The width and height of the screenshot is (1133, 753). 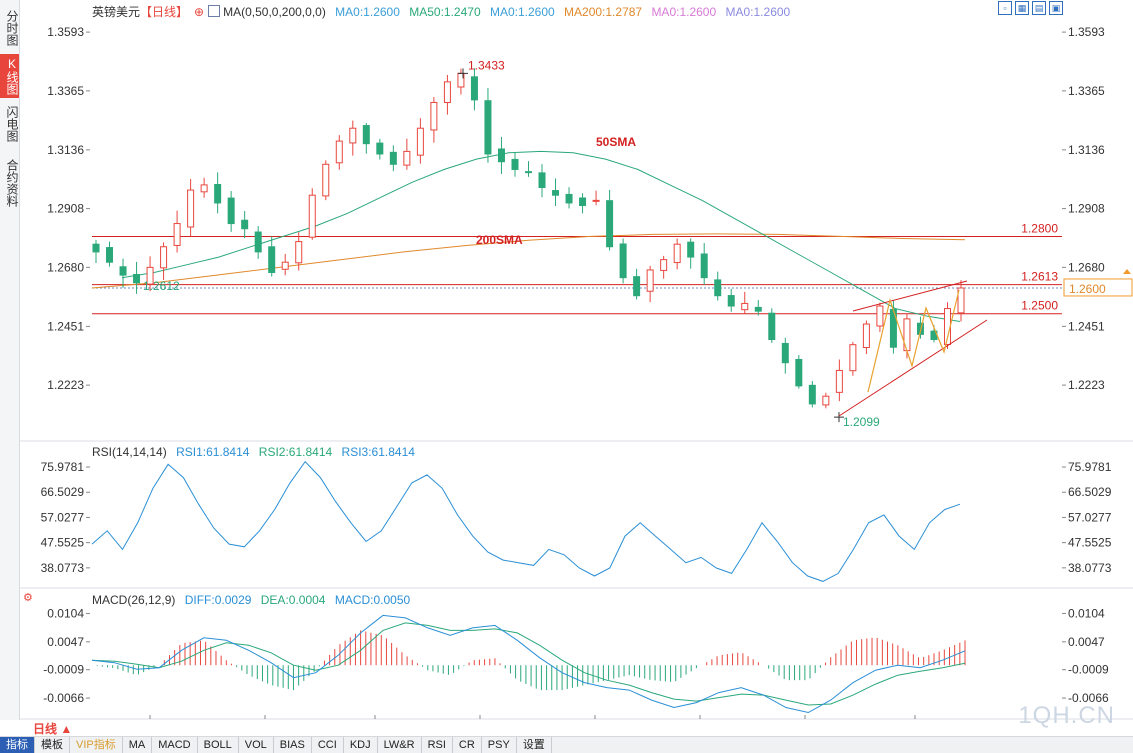 I want to click on tab-contract-info: 合约资料, so click(x=12, y=183).